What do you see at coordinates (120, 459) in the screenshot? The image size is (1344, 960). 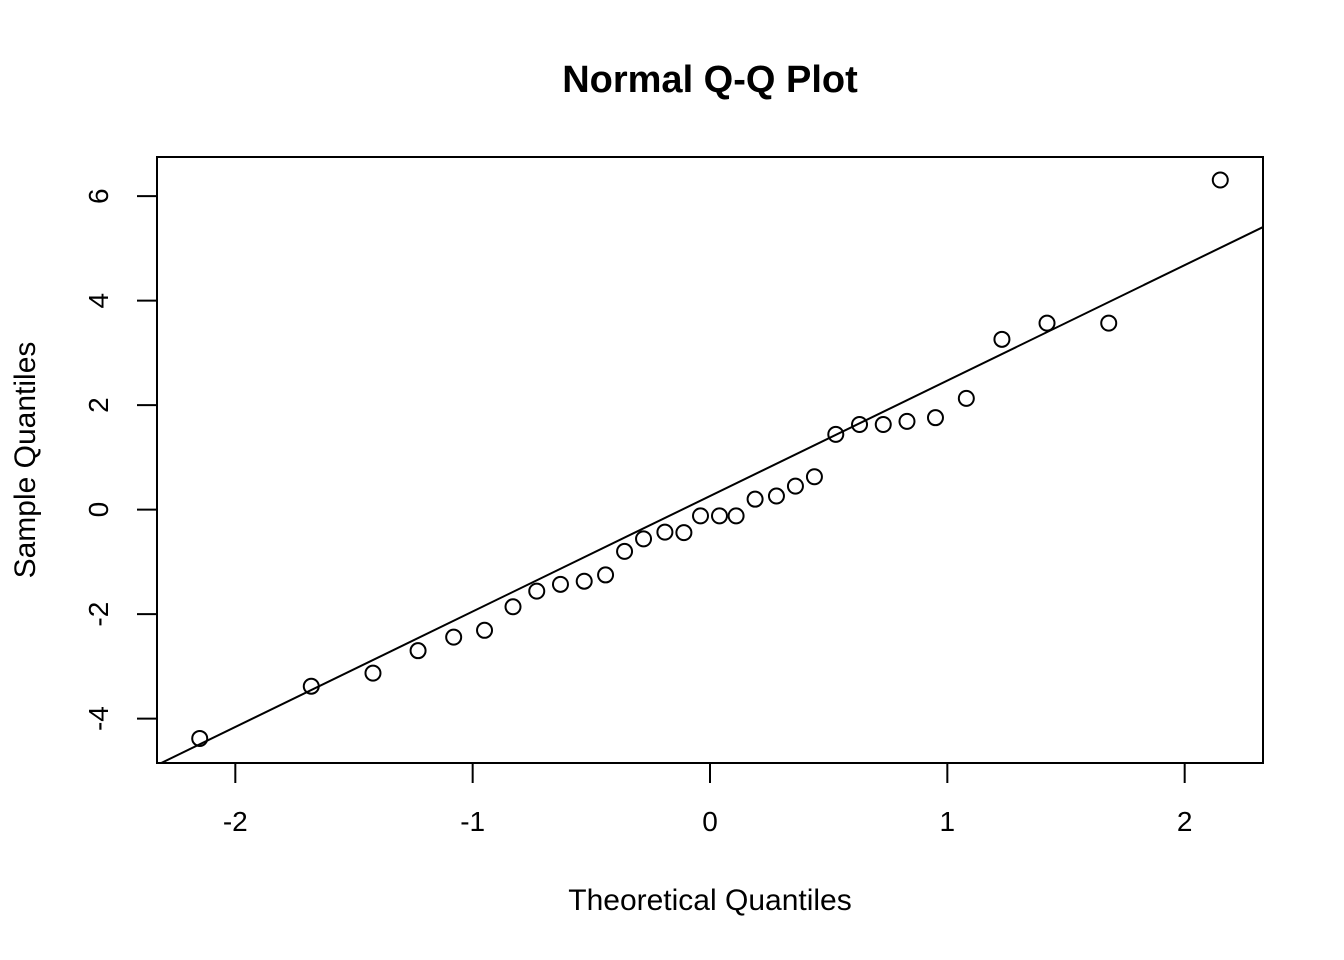 I see `y-axis: -4 -2 0 2 4 6` at bounding box center [120, 459].